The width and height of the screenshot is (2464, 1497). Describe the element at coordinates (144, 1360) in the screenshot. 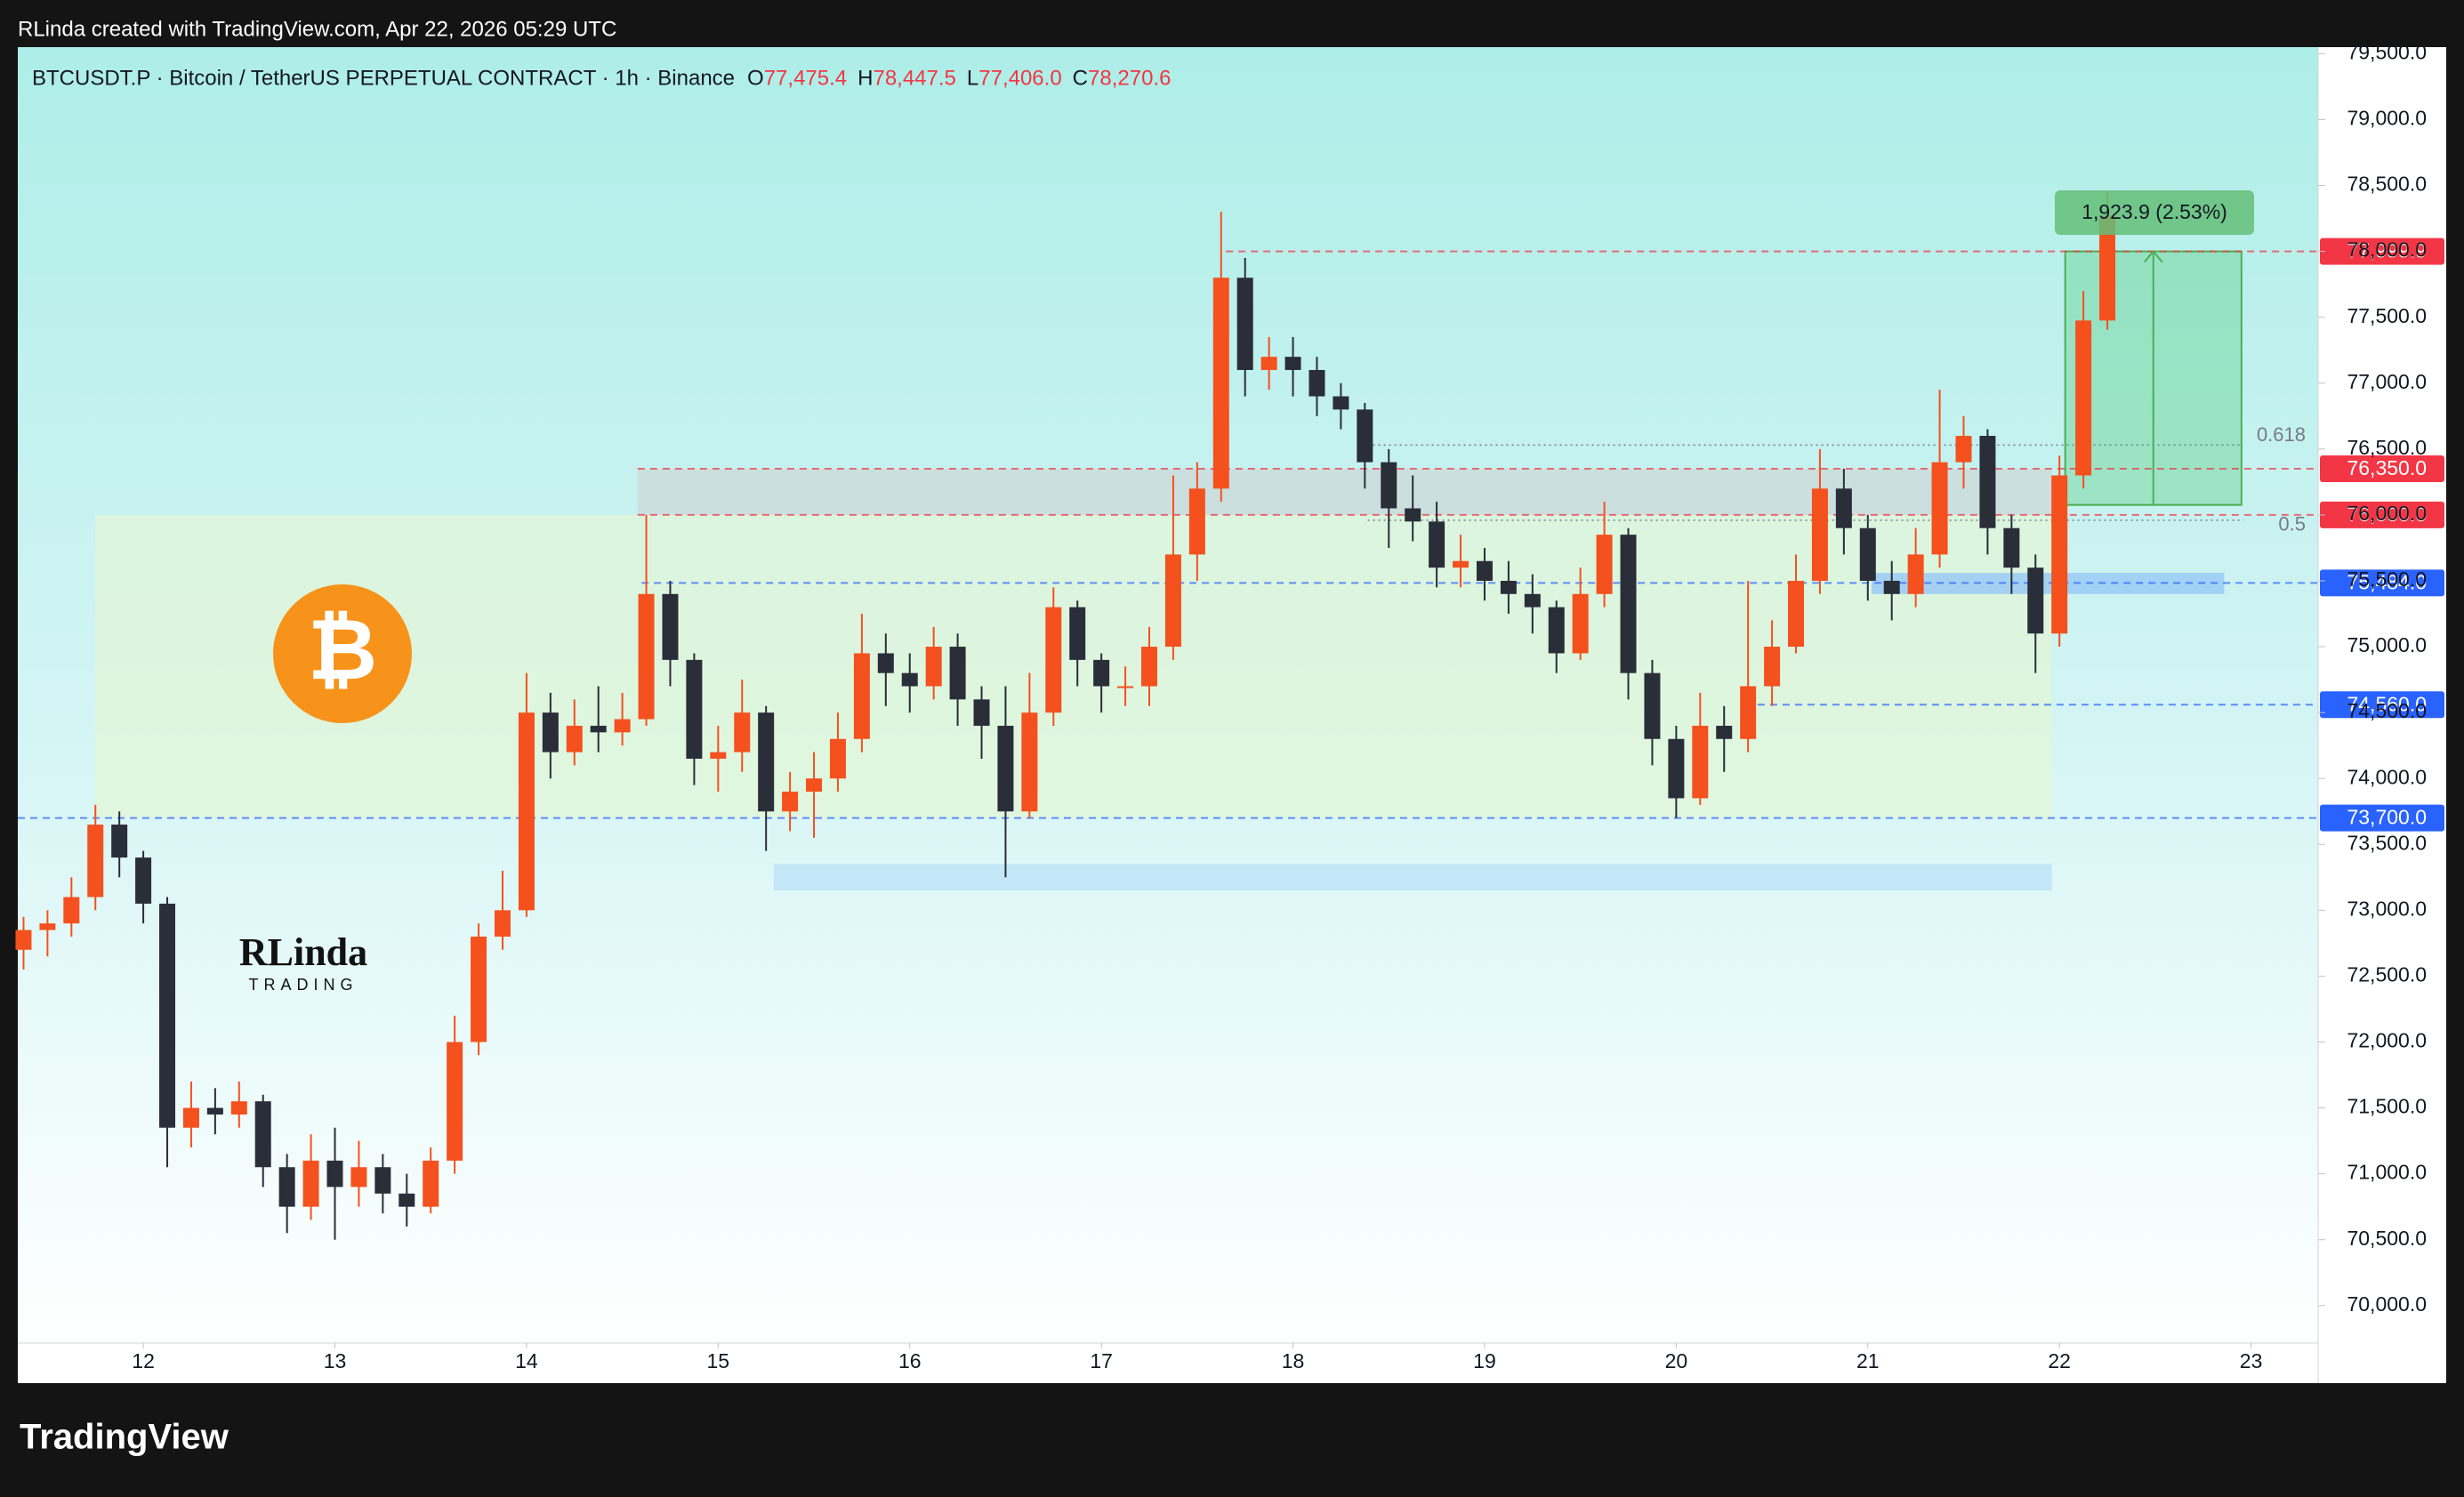

I see `x-tick-label: 12` at that location.